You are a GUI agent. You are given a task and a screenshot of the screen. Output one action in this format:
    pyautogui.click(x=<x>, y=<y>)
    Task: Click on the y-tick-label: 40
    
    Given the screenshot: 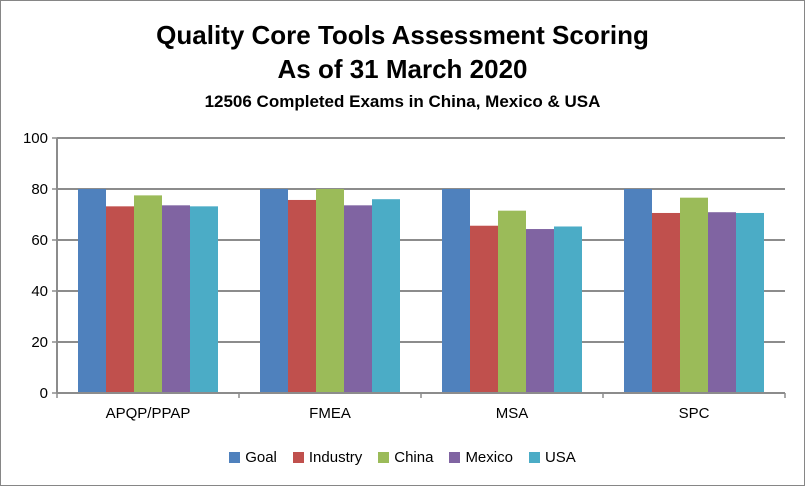 What is the action you would take?
    pyautogui.click(x=39, y=291)
    